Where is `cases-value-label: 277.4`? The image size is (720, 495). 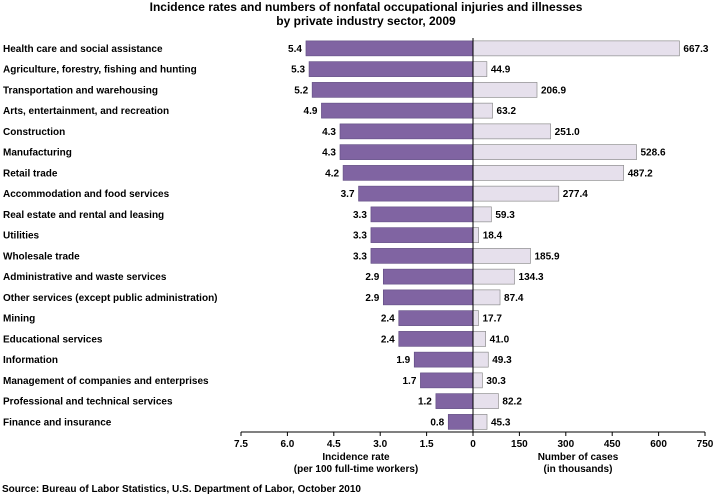
cases-value-label: 277.4 is located at coordinates (575, 194).